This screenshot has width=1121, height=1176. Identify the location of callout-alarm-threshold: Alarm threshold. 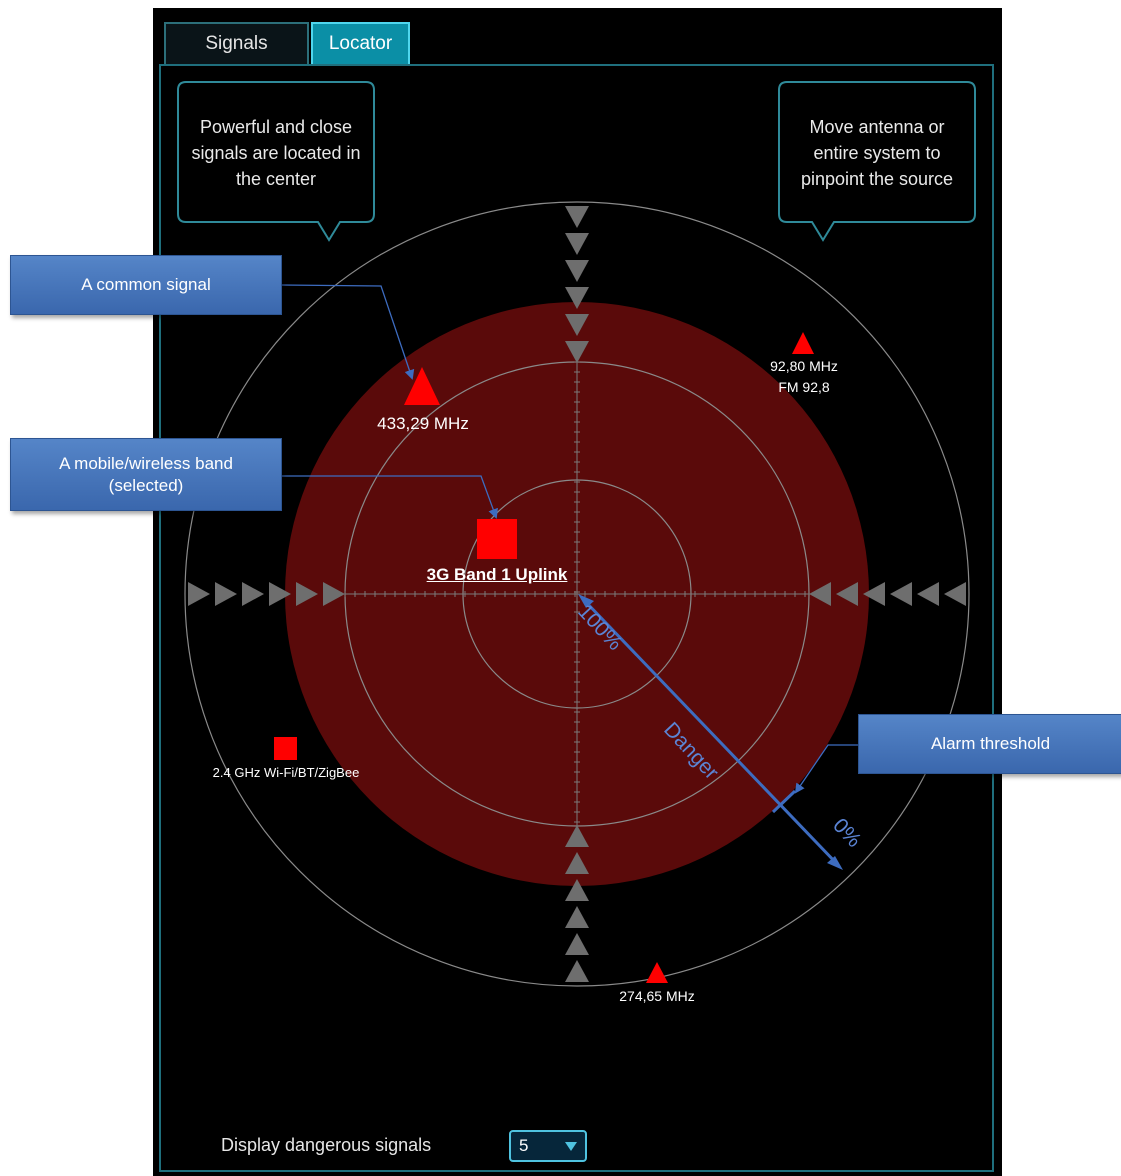
(989, 744).